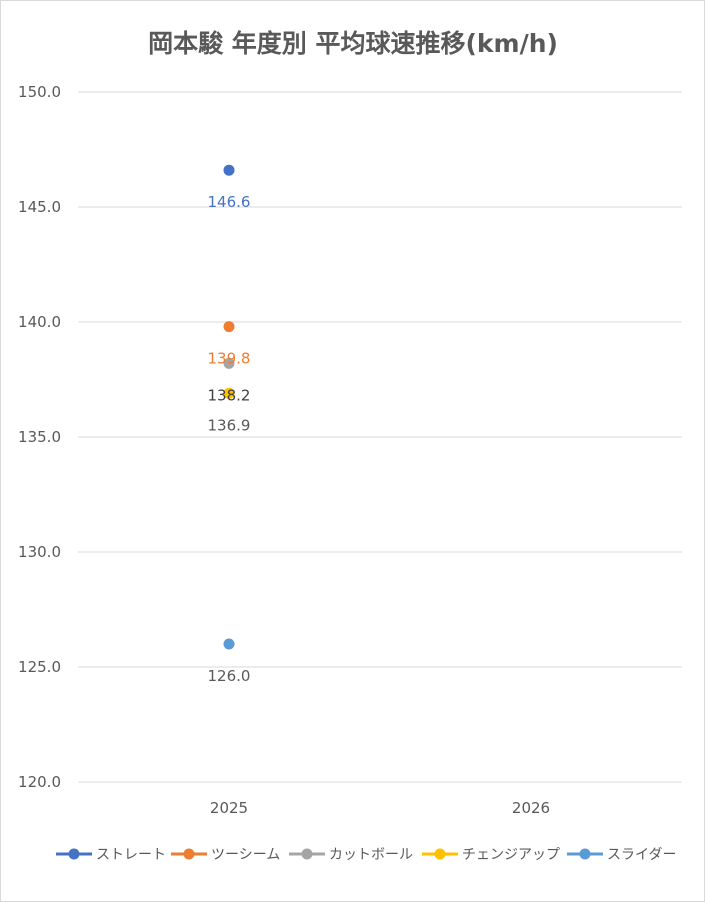 This screenshot has height=902, width=705. I want to click on data-label: 138.2, so click(229, 395).